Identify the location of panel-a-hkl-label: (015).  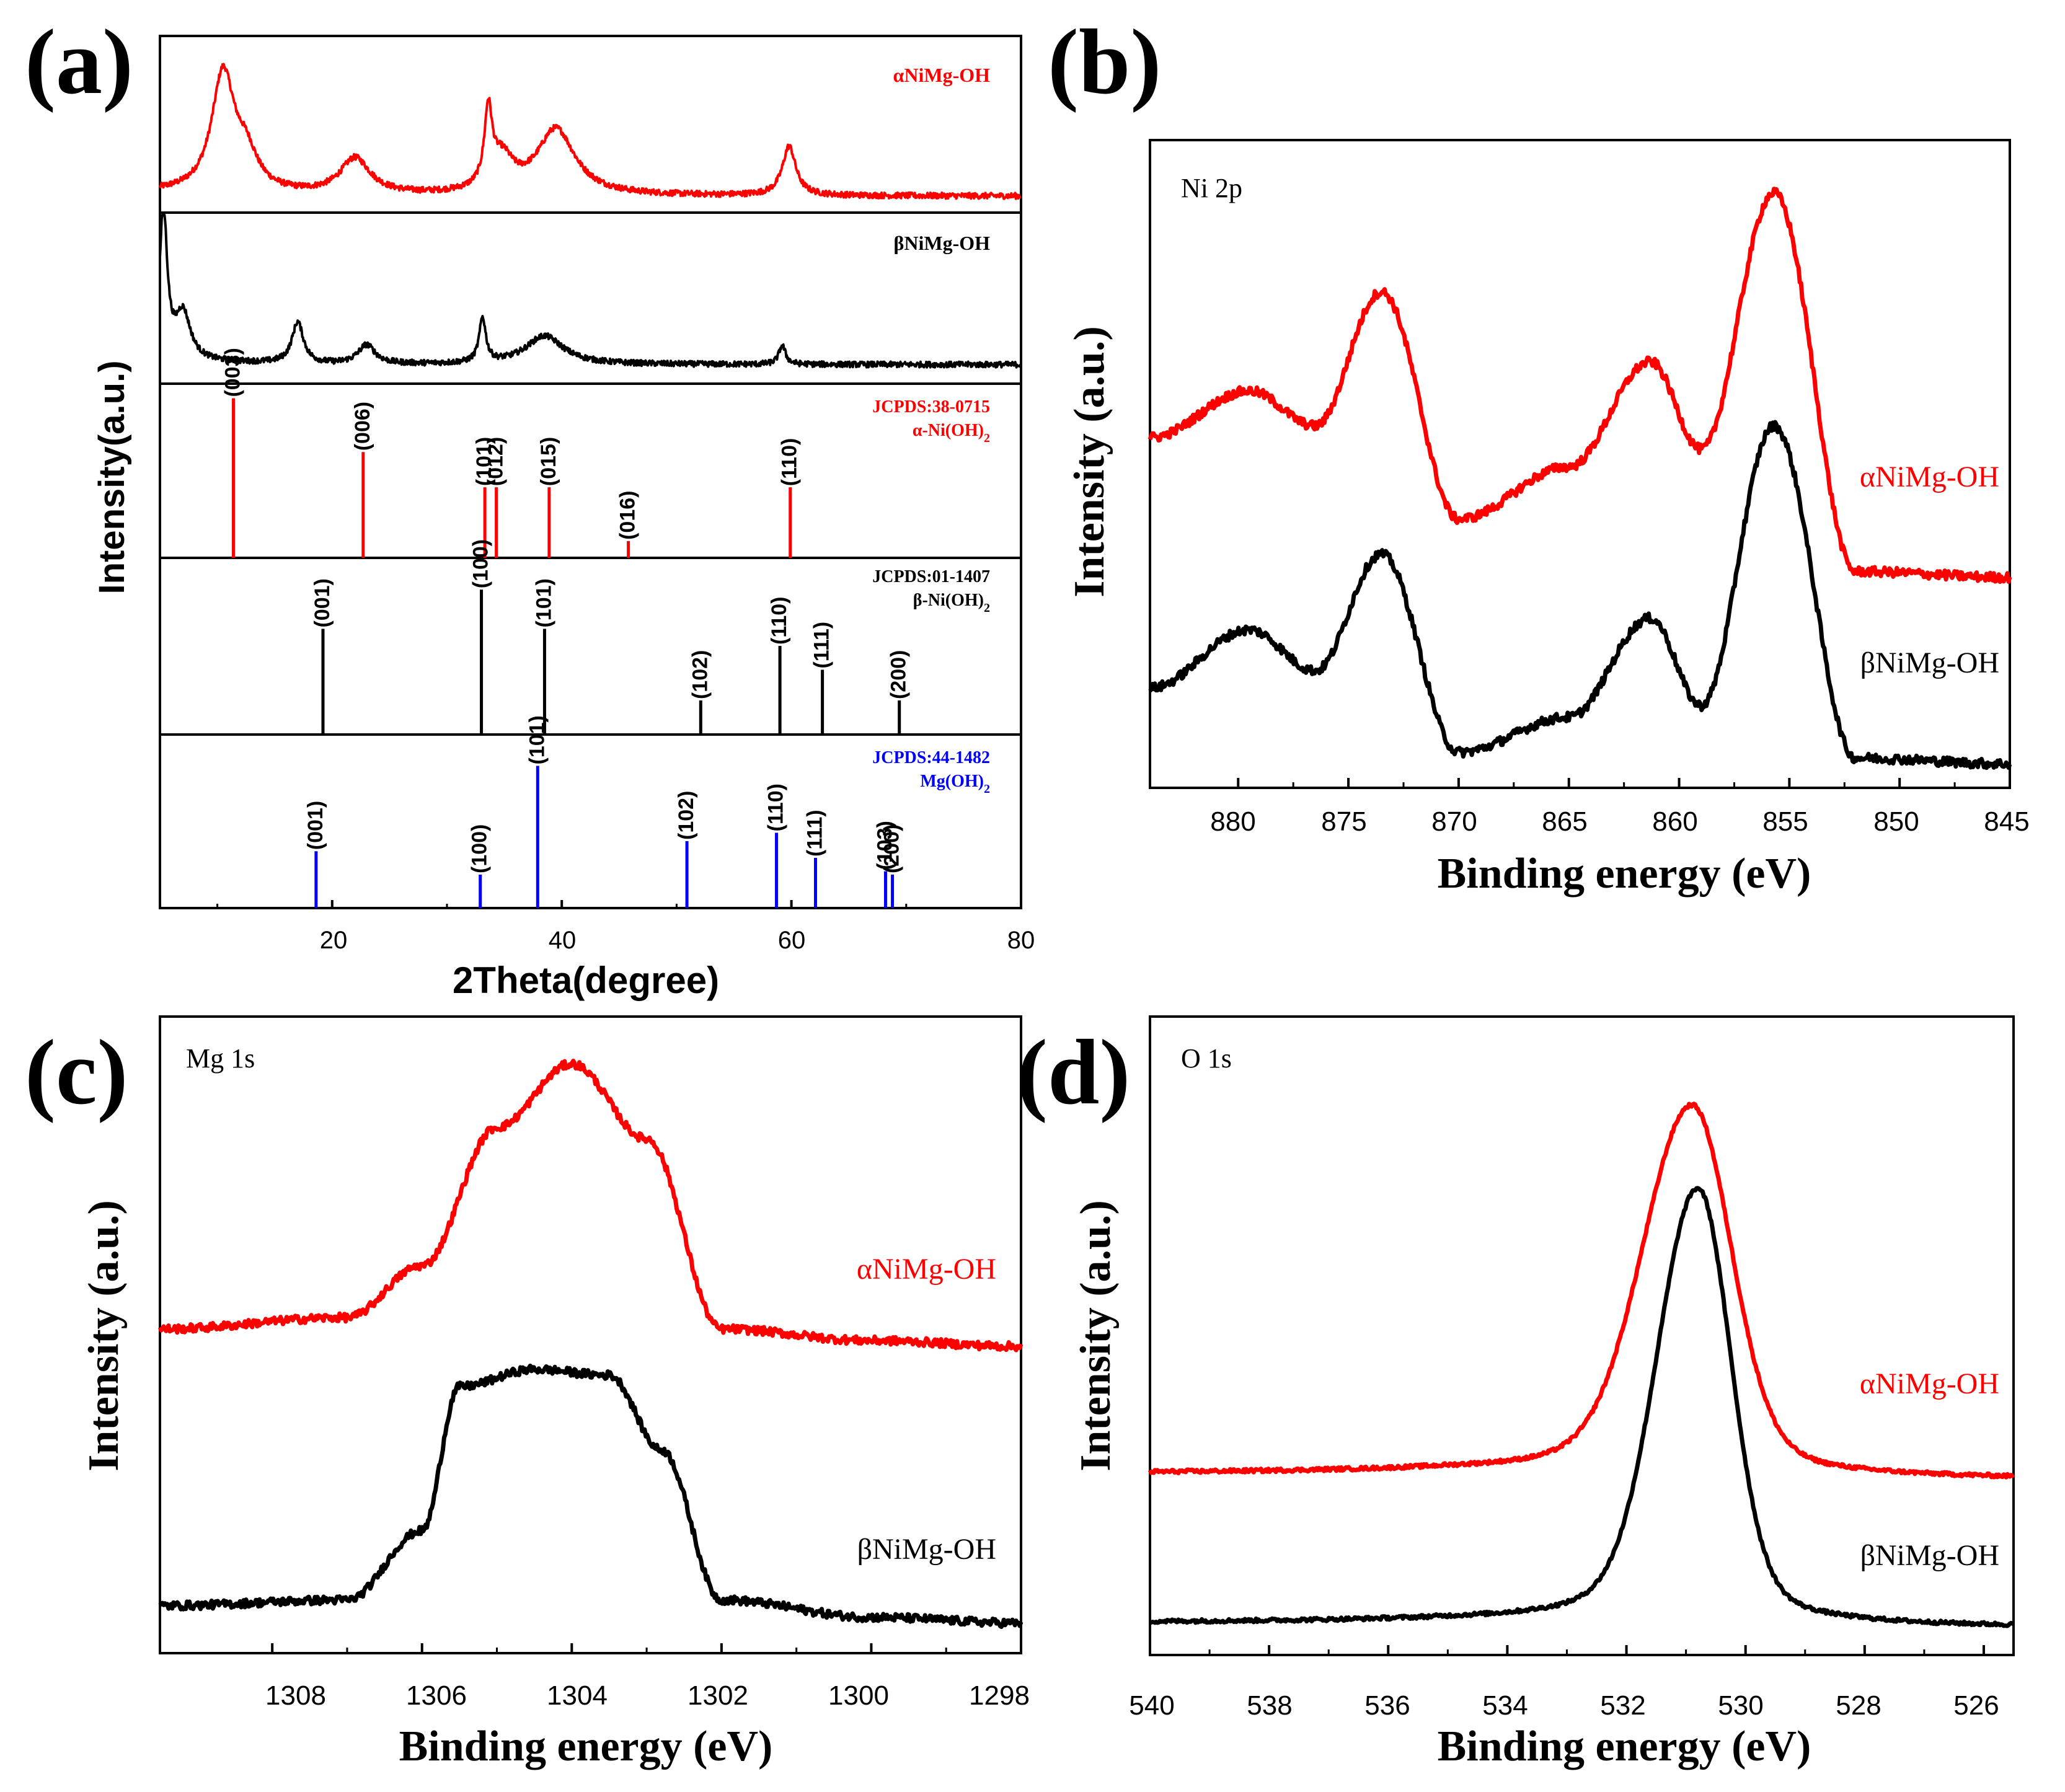
(548, 461).